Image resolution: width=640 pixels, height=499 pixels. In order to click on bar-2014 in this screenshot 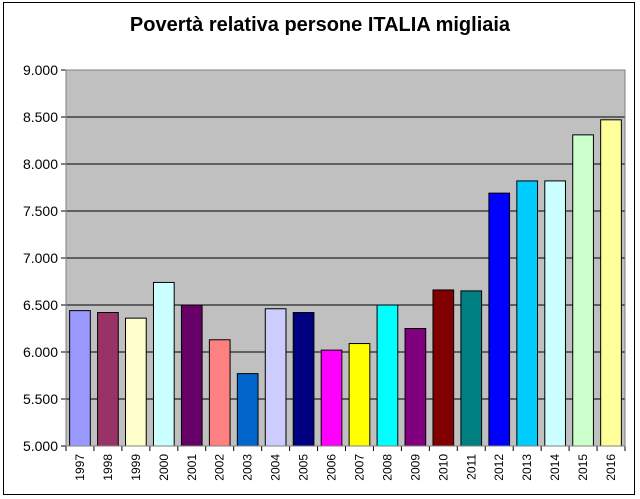, I will do `click(555, 313)`.